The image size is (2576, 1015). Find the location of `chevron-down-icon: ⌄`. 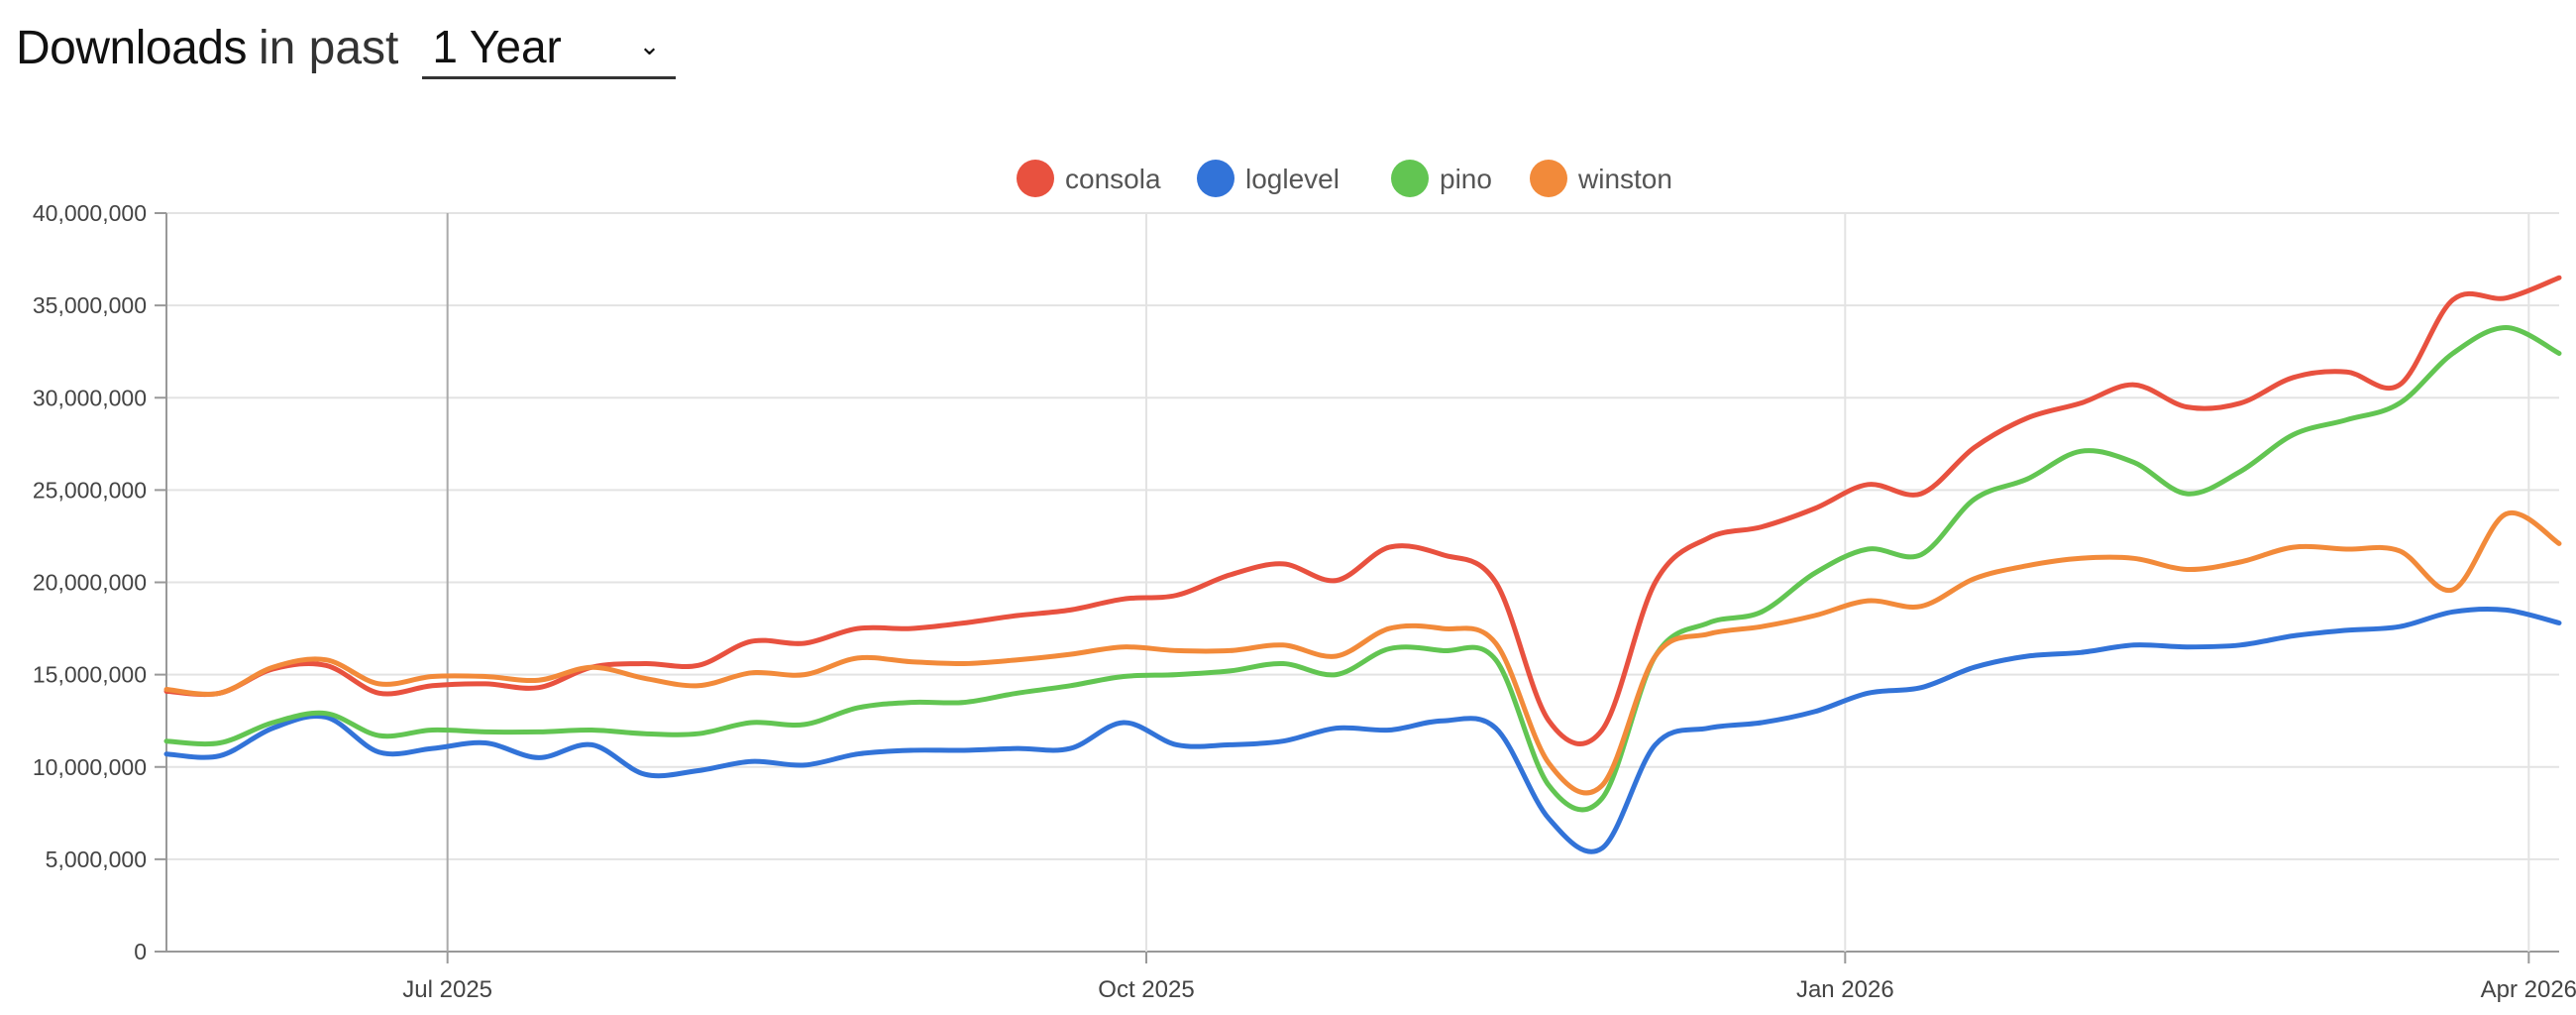

chevron-down-icon: ⌄ is located at coordinates (649, 45).